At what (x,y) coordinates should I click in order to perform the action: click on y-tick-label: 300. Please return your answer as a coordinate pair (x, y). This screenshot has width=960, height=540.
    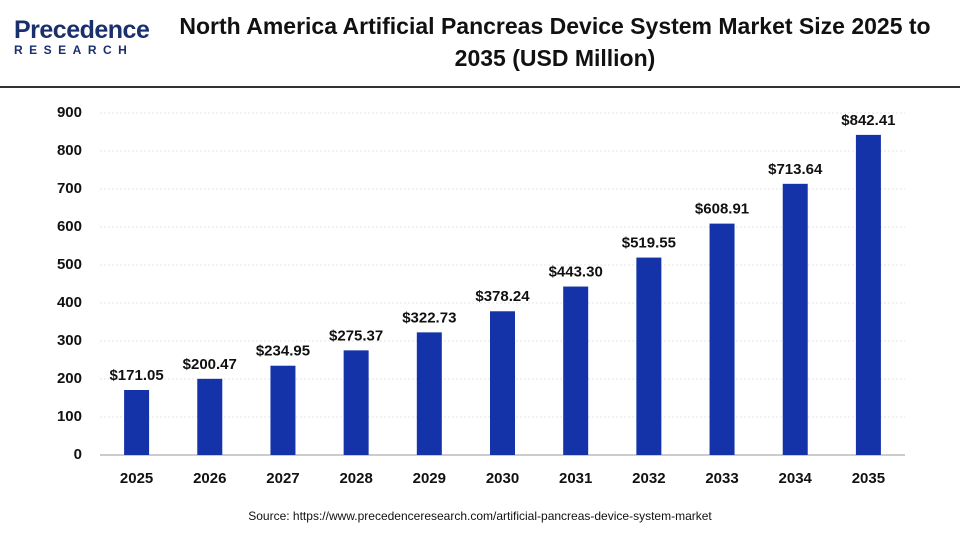
    Looking at the image, I should click on (69, 340).